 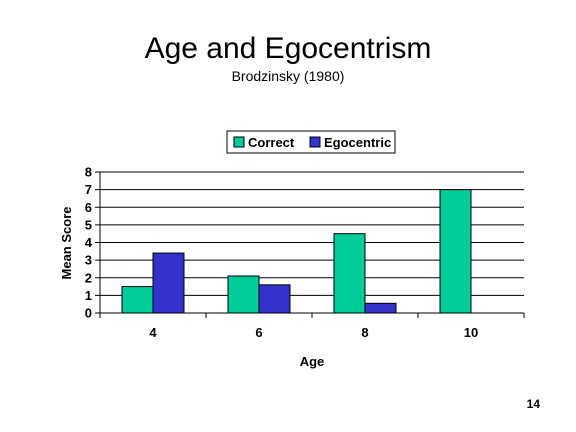 I want to click on y-tick-label: 4, so click(x=89, y=242).